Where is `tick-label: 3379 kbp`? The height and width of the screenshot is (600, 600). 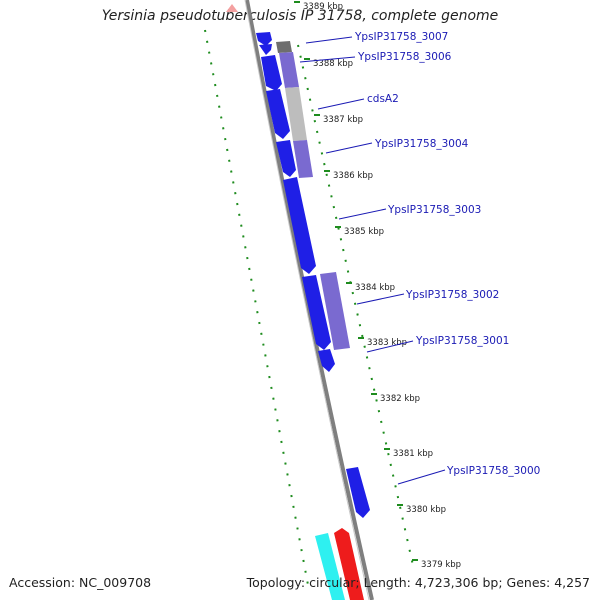
tick-label: 3379 kbp is located at coordinates (441, 565).